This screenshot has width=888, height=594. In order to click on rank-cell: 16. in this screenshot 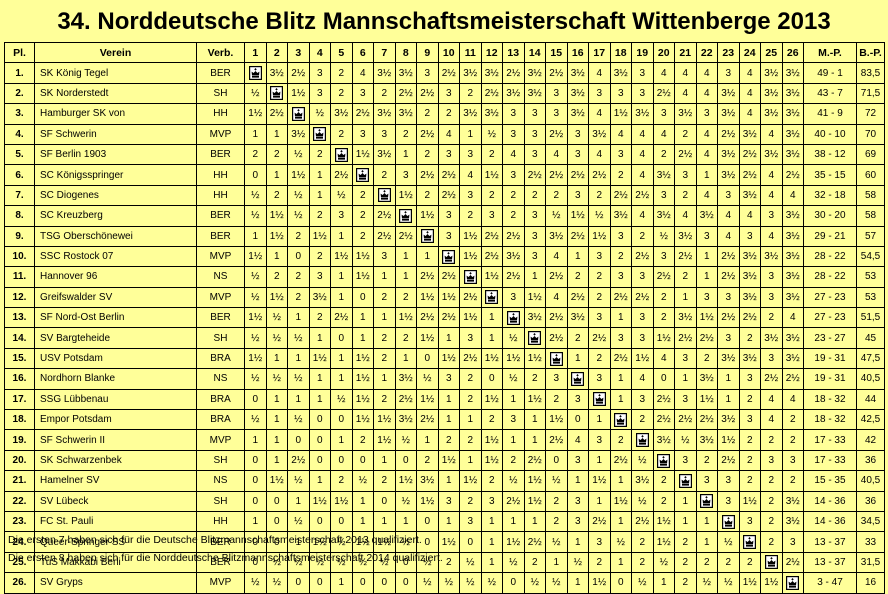, I will do `click(19, 379)`.